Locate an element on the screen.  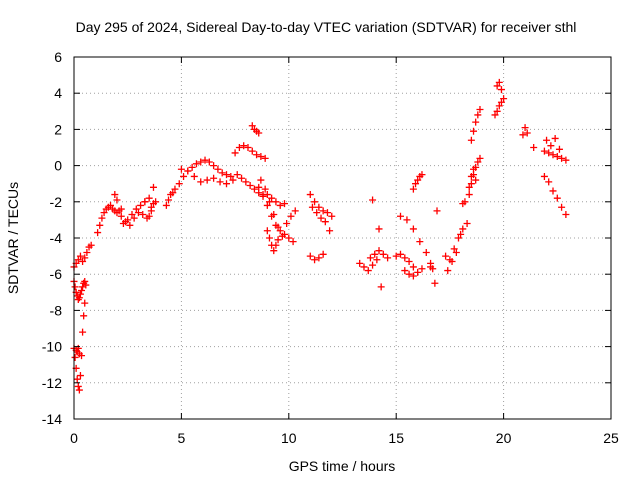
y-tick-label: 0 is located at coordinates (58, 166).